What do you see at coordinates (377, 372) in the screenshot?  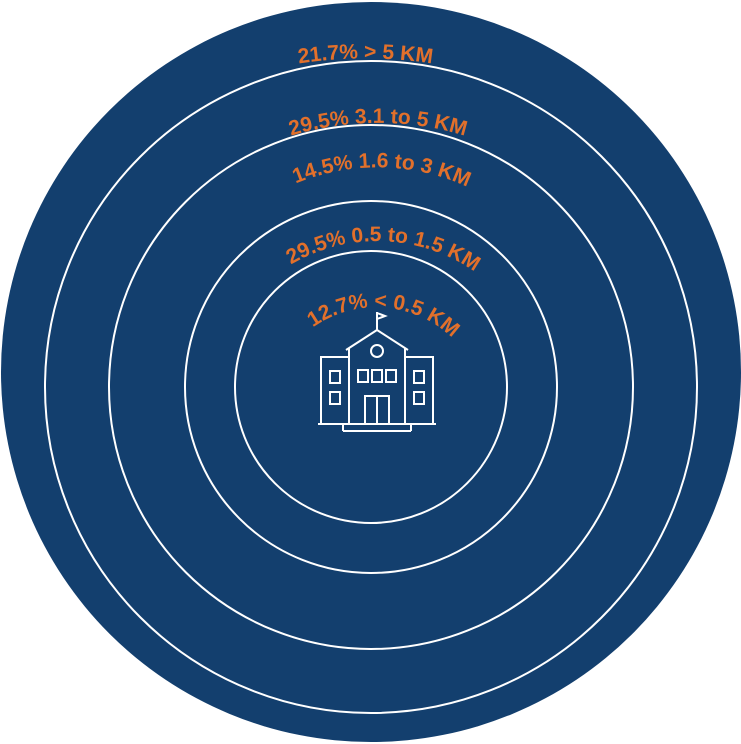 I see `school-building-icon` at bounding box center [377, 372].